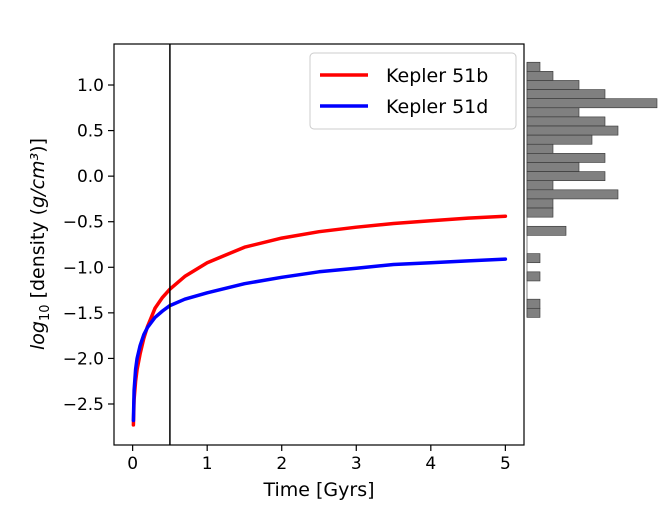  Describe the element at coordinates (319, 459) in the screenshot. I see `x-axis-ticks: 0 1 2 3 4 5` at that location.